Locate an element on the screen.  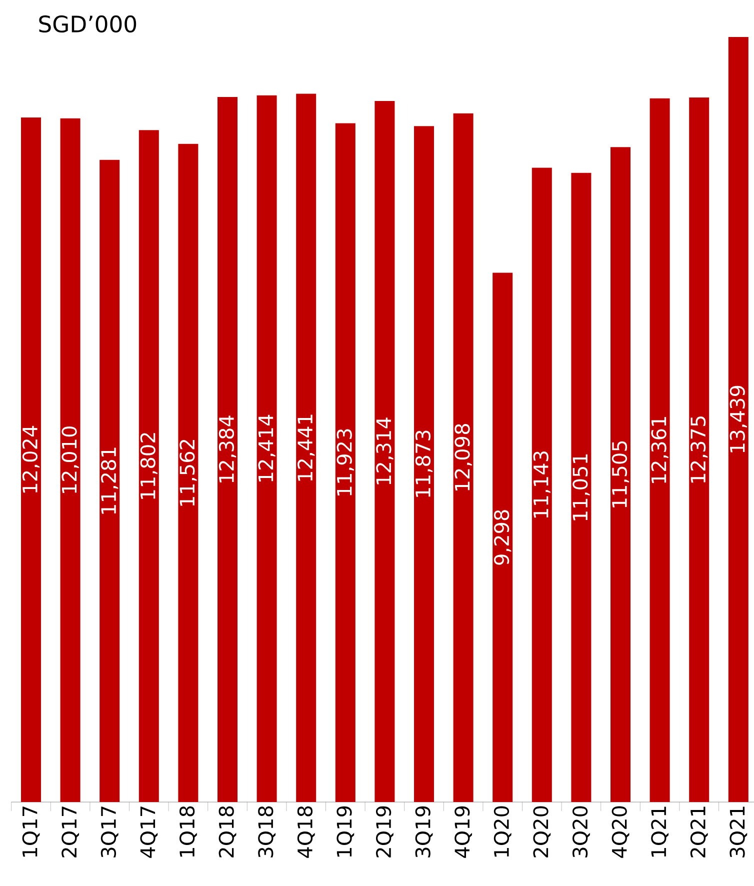
x-tick-label: 3Q20 is located at coordinates (581, 832).